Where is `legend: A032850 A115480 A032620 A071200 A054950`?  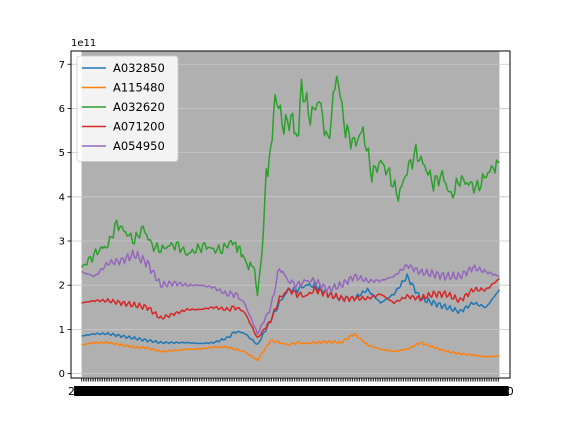 legend: A032850 A115480 A032620 A071200 A054950 is located at coordinates (127, 108).